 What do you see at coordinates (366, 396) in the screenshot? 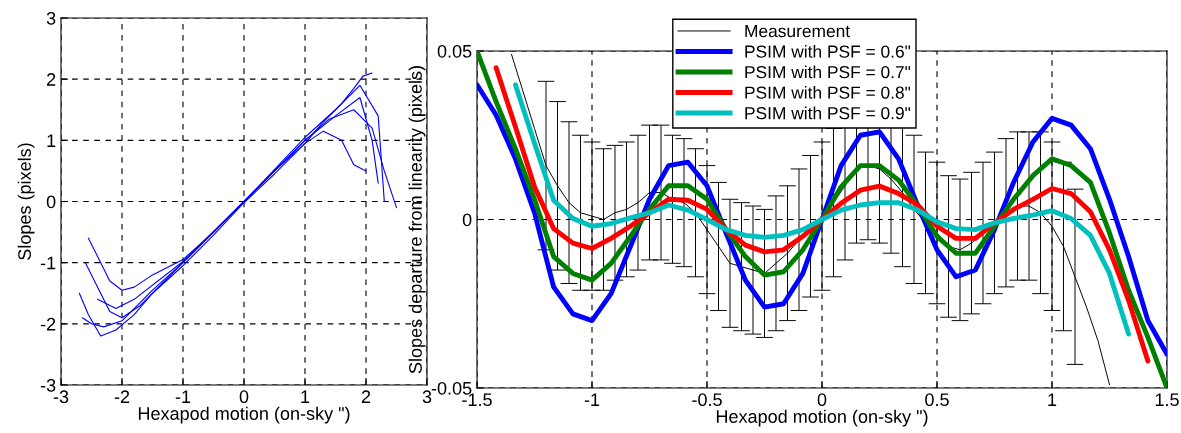
I see `x-tick-label: 2` at bounding box center [366, 396].